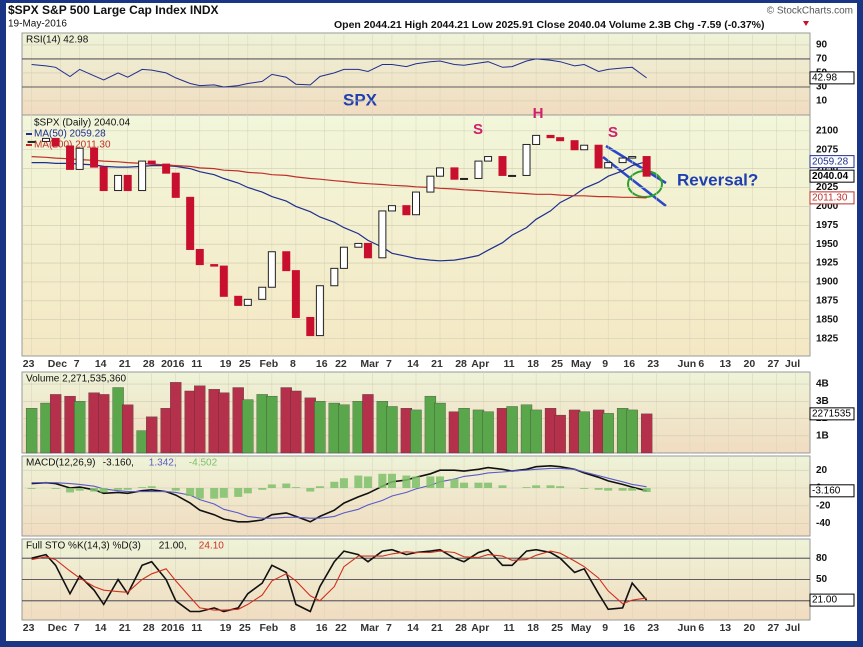 The height and width of the screenshot is (647, 863). I want to click on y-tick-label: 70, so click(822, 59).